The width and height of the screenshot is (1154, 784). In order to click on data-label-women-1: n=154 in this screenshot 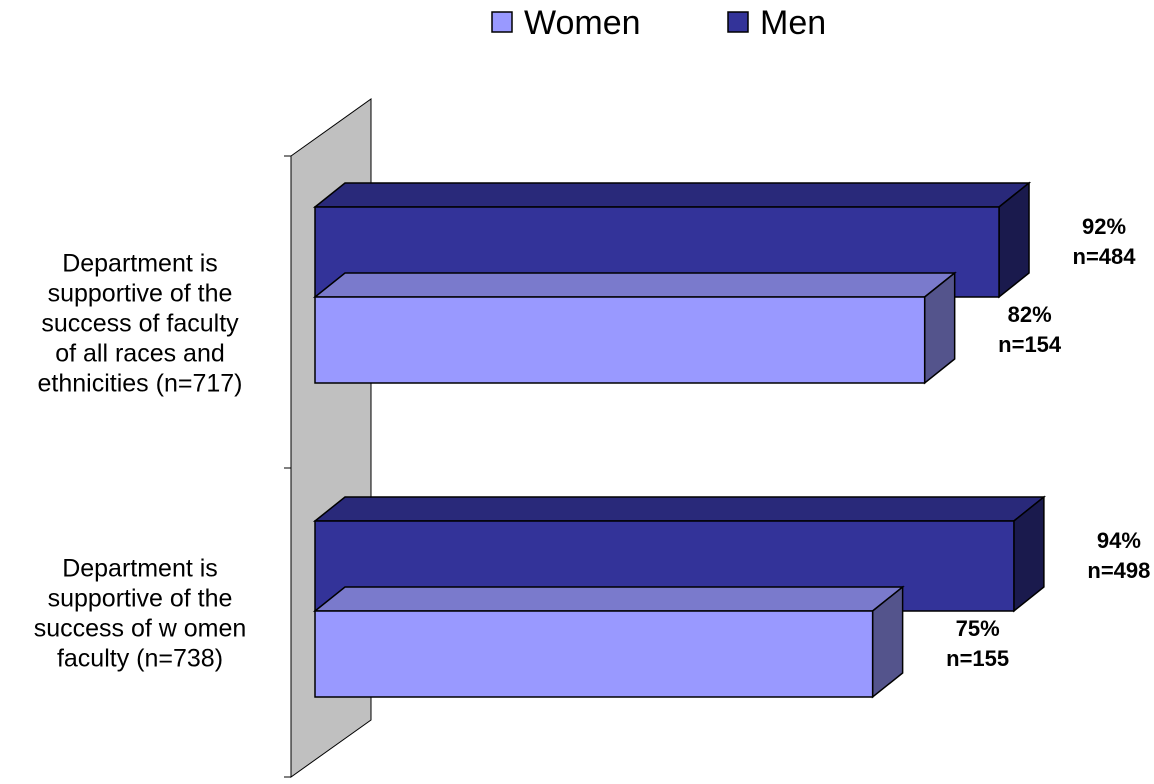, I will do `click(1030, 344)`.